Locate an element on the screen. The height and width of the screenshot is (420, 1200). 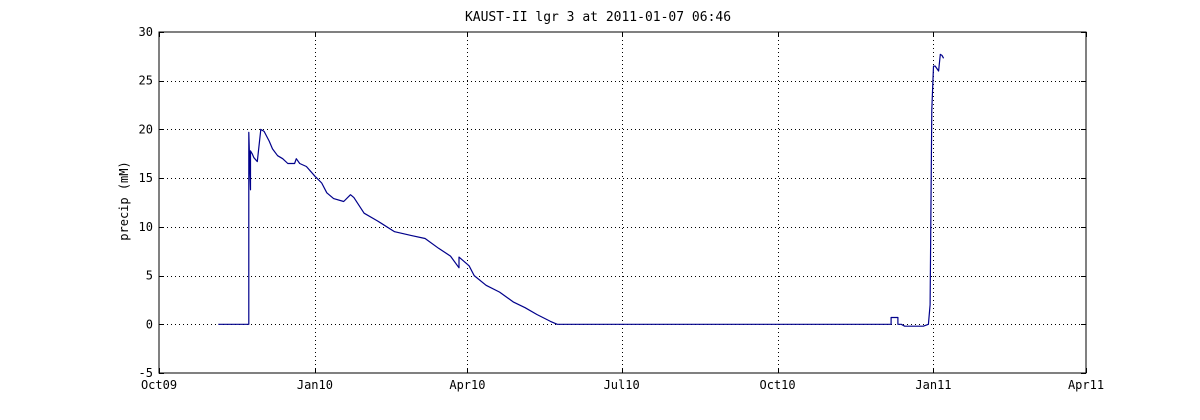
x-tick-label: Apr10 is located at coordinates (467, 385).